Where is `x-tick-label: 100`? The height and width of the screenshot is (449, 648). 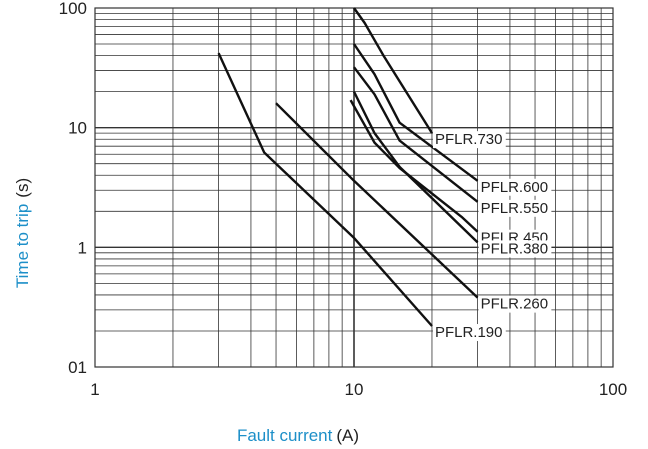
x-tick-label: 100 is located at coordinates (613, 389).